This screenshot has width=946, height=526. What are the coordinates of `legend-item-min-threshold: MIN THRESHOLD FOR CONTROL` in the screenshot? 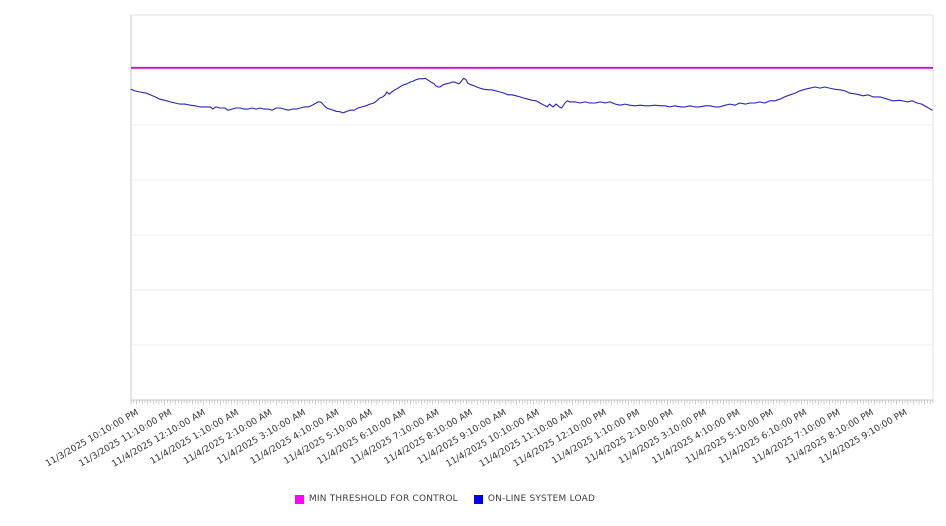 It's located at (376, 499).